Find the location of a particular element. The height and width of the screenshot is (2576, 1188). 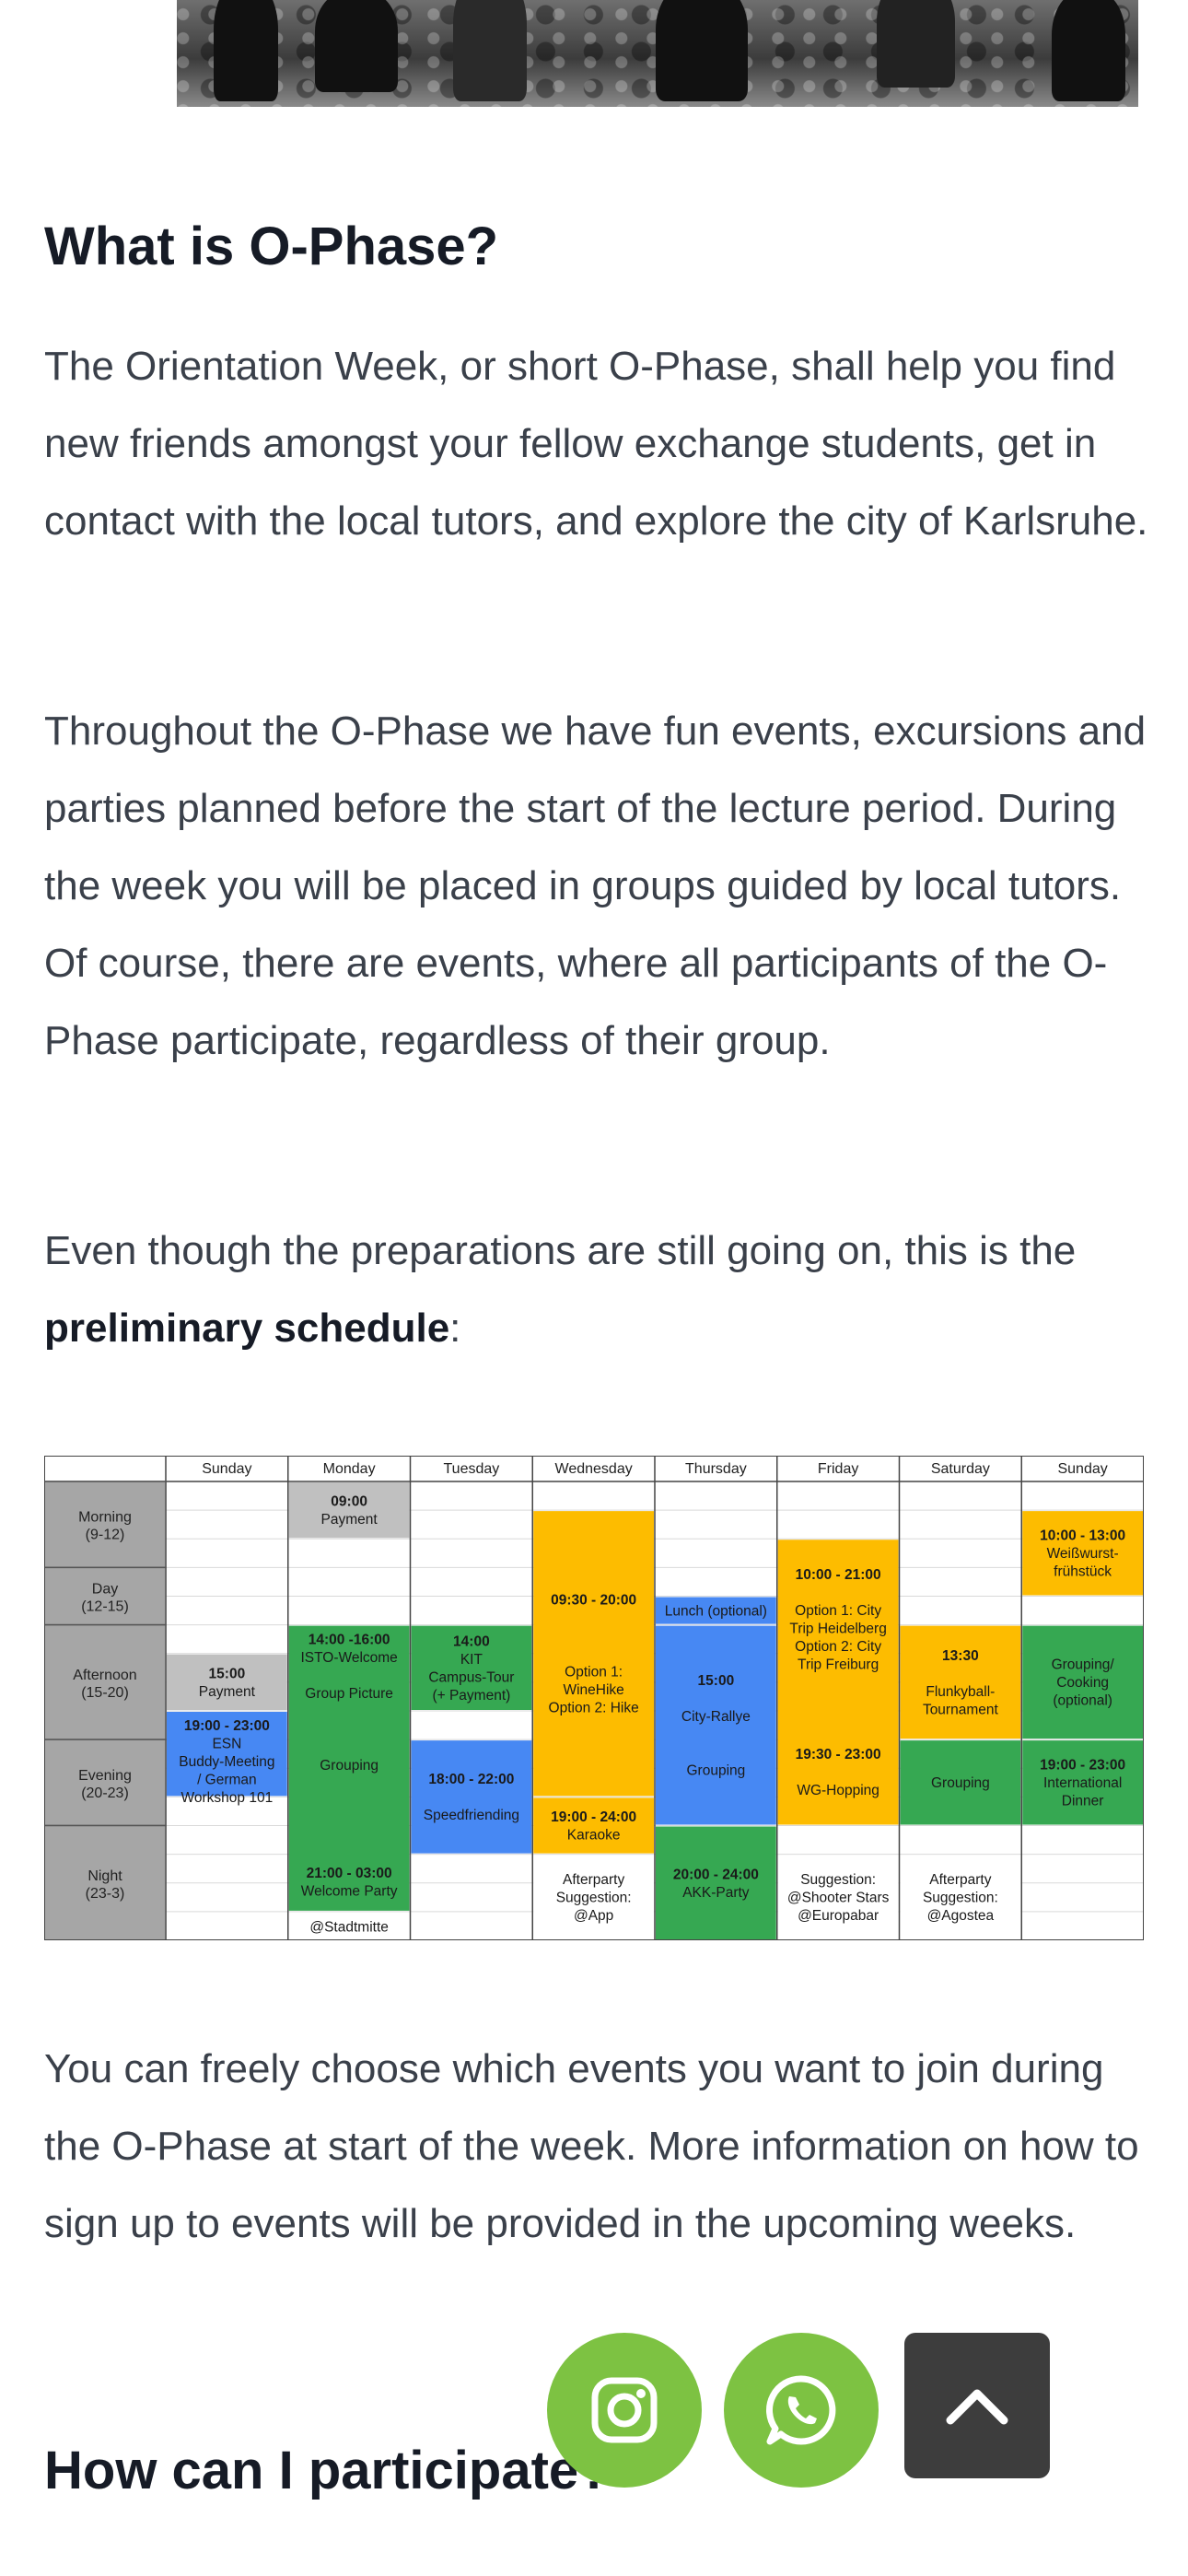

event-text: 10:00 - 21:00 is located at coordinates (838, 1575).